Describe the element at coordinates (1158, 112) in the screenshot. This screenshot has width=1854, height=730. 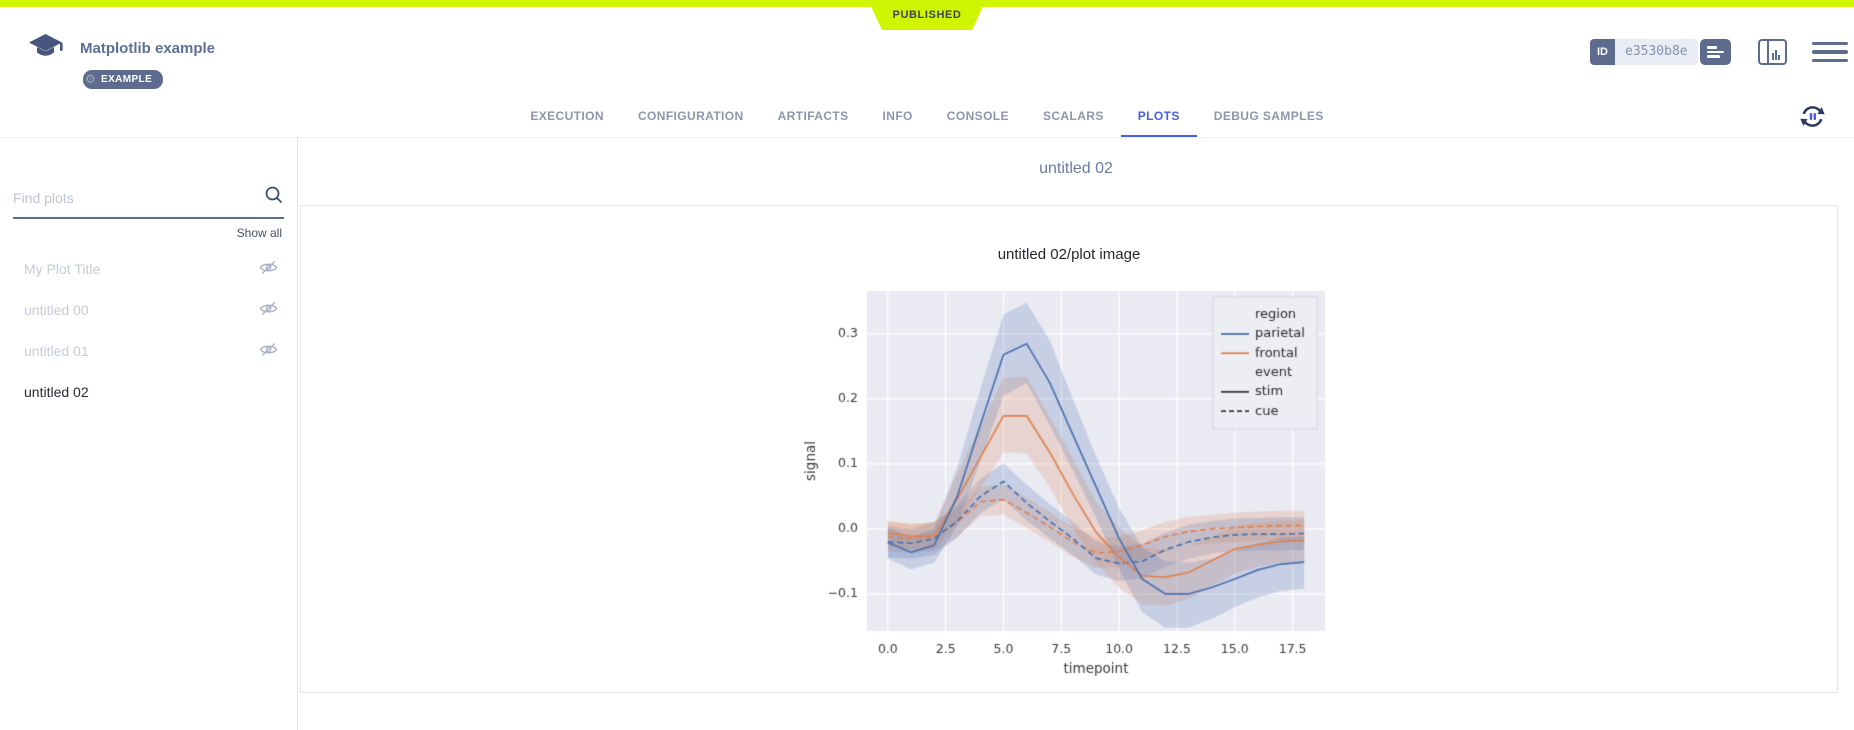
I see `tab-plots: PLOTS` at that location.